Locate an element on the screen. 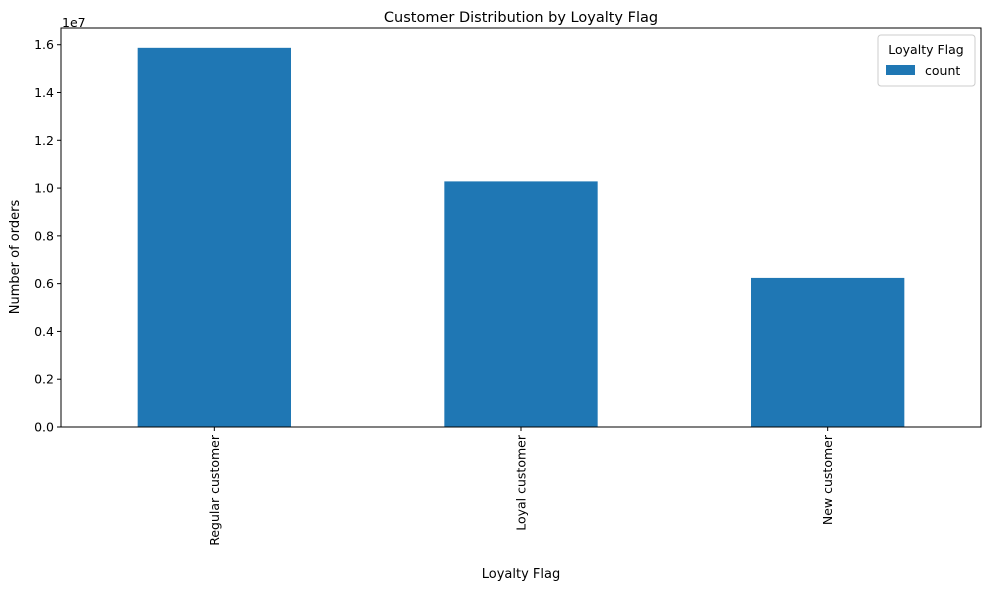  y-tick-label: 1.2 is located at coordinates (44, 140).